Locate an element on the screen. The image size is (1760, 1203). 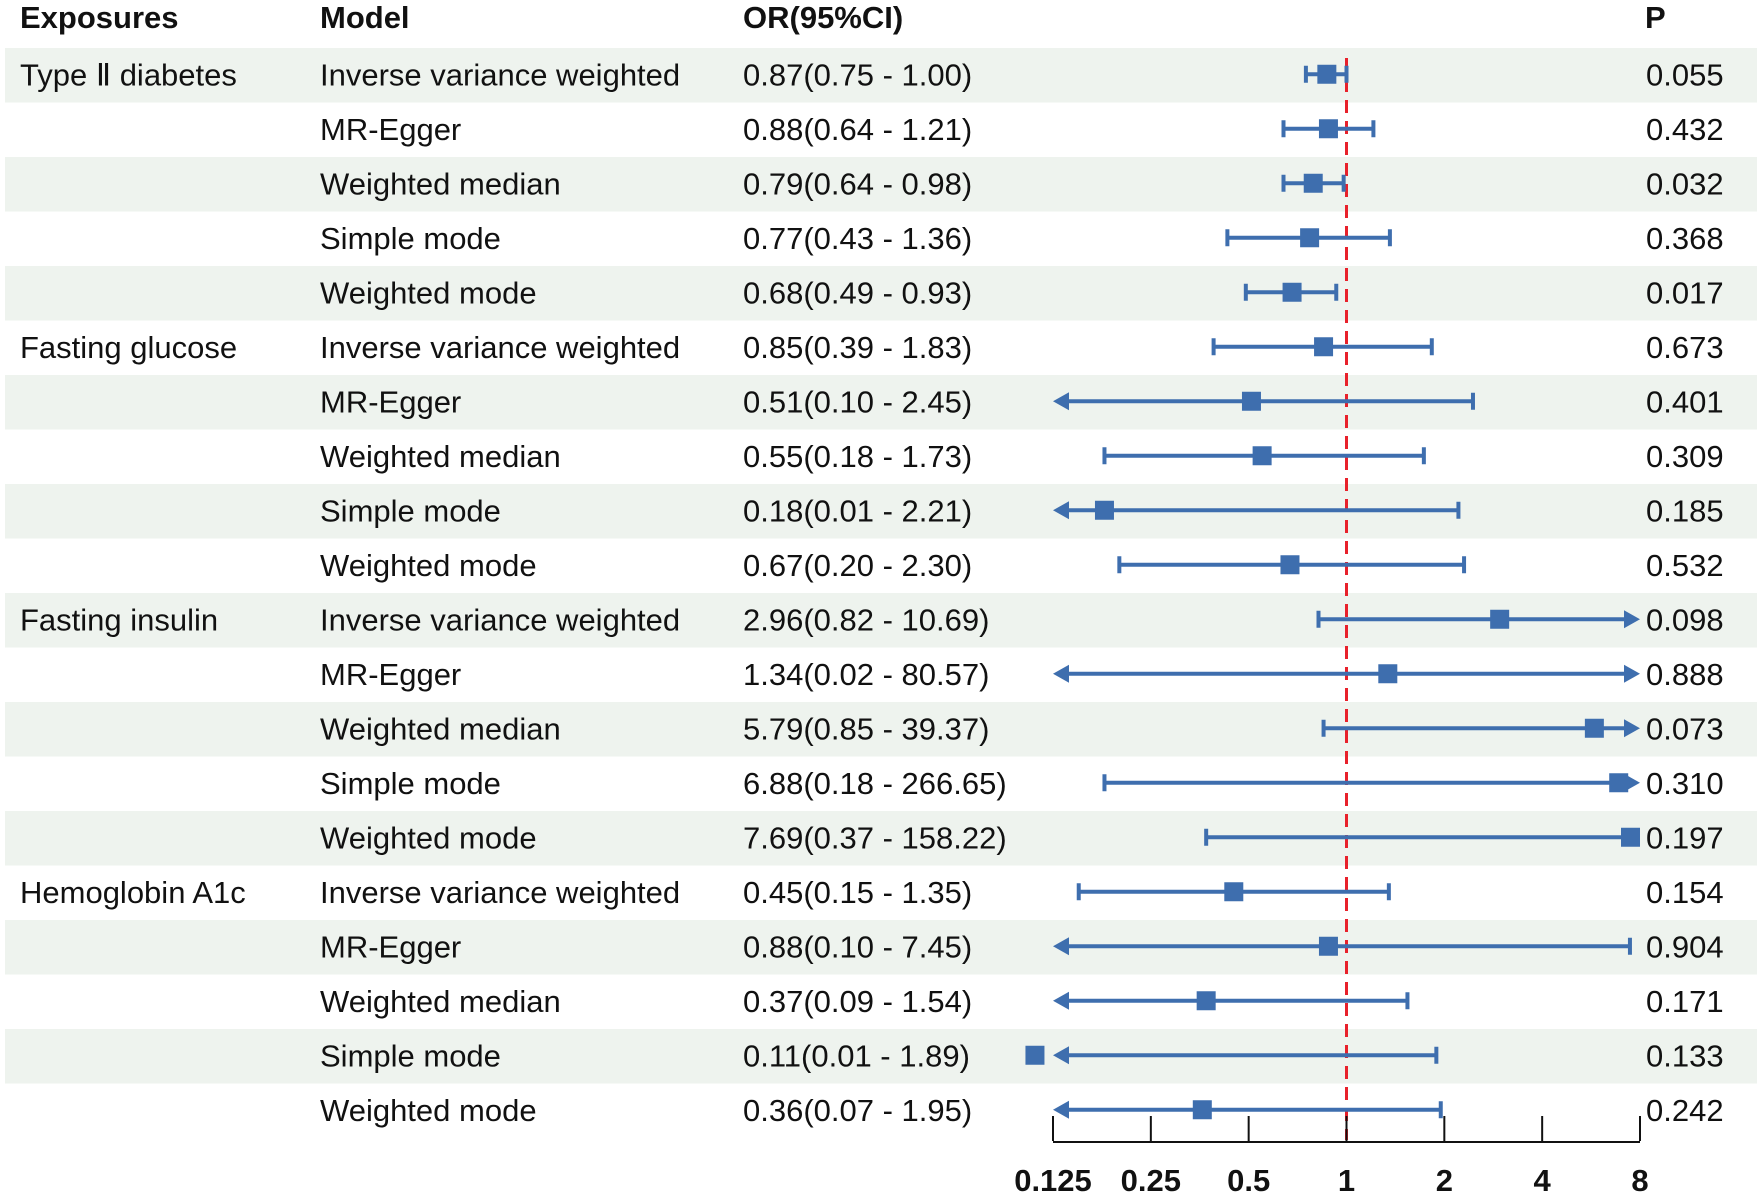
or-ci-label: 0.11(0.01 - 1.89) is located at coordinates (856, 1055).